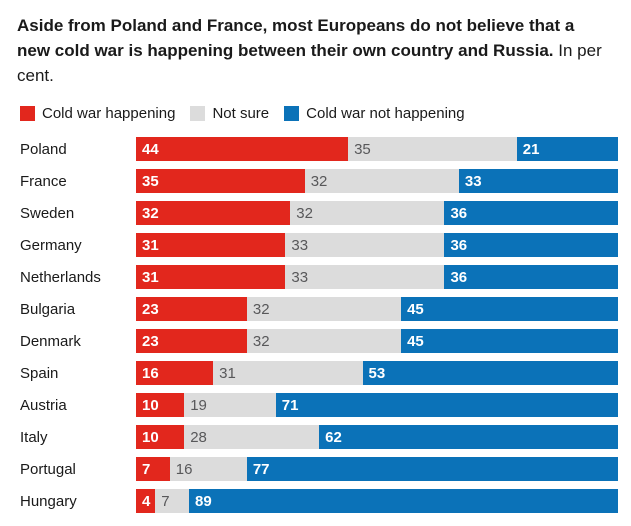 The height and width of the screenshot is (526, 631). I want to click on segment-not-sure: 16, so click(208, 469).